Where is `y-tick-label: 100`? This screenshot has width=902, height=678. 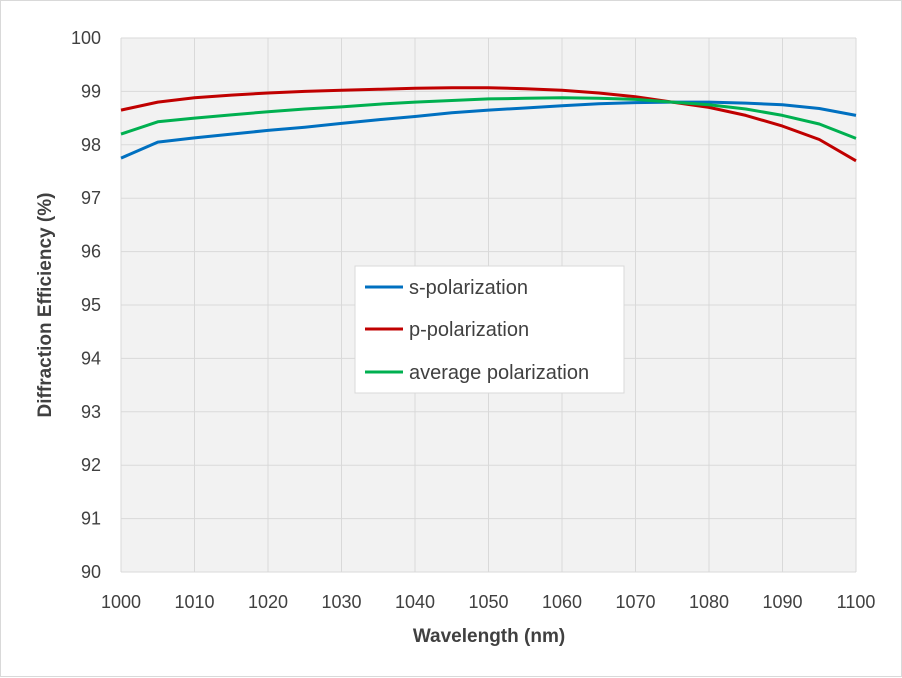
y-tick-label: 100 is located at coordinates (86, 38).